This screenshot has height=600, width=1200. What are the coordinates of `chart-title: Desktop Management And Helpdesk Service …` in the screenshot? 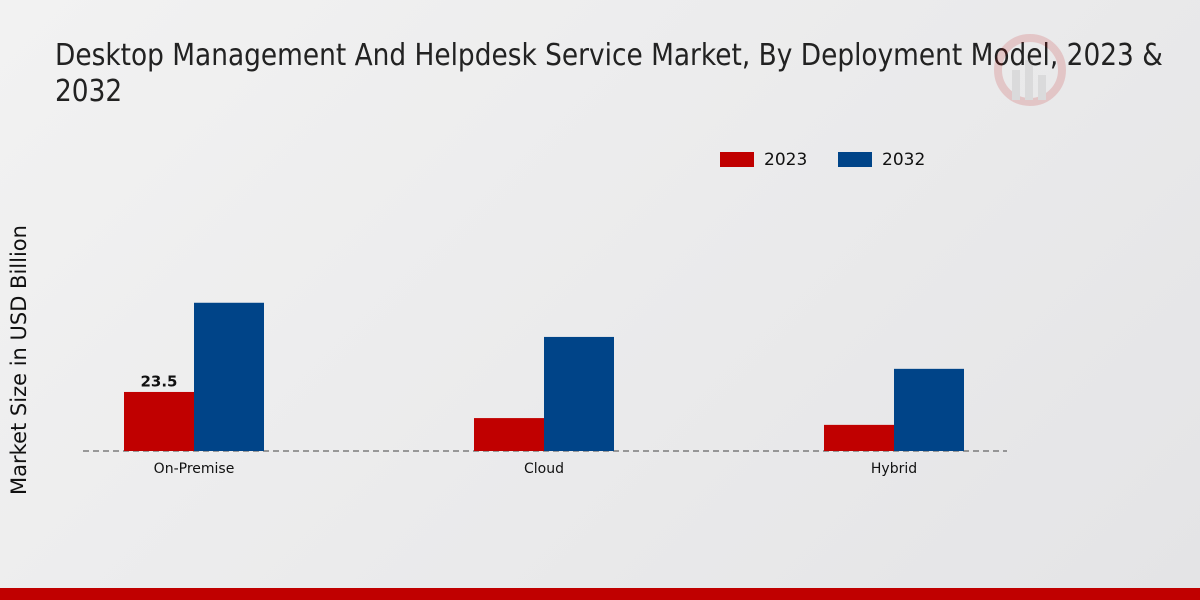 It's located at (609, 73).